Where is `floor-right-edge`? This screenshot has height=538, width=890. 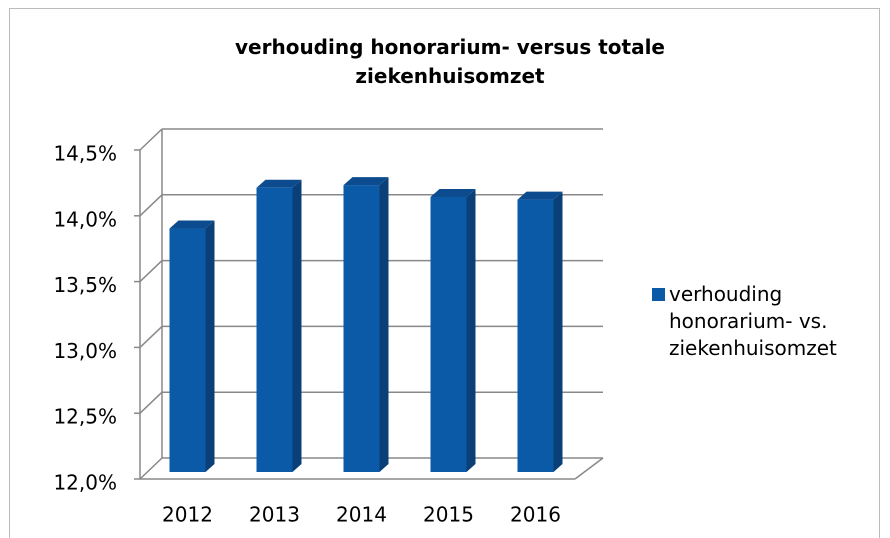
floor-right-edge is located at coordinates (589, 468).